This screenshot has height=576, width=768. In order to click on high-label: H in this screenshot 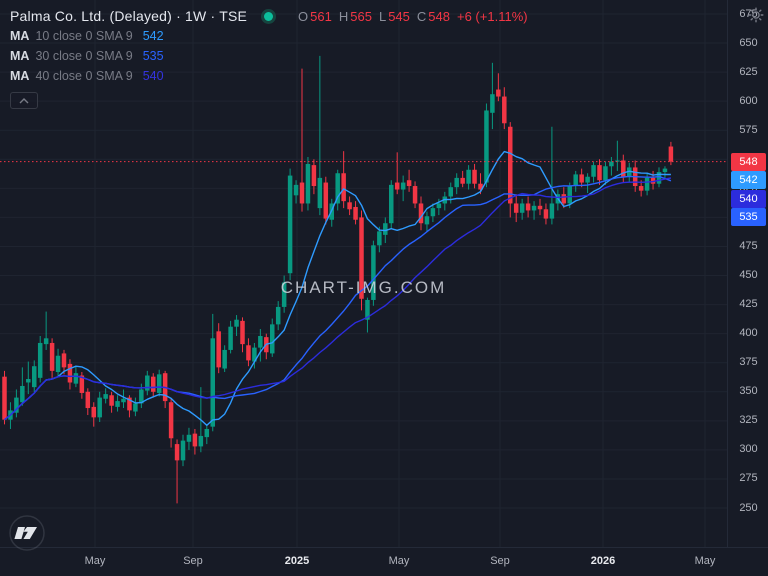, I will do `click(343, 16)`.